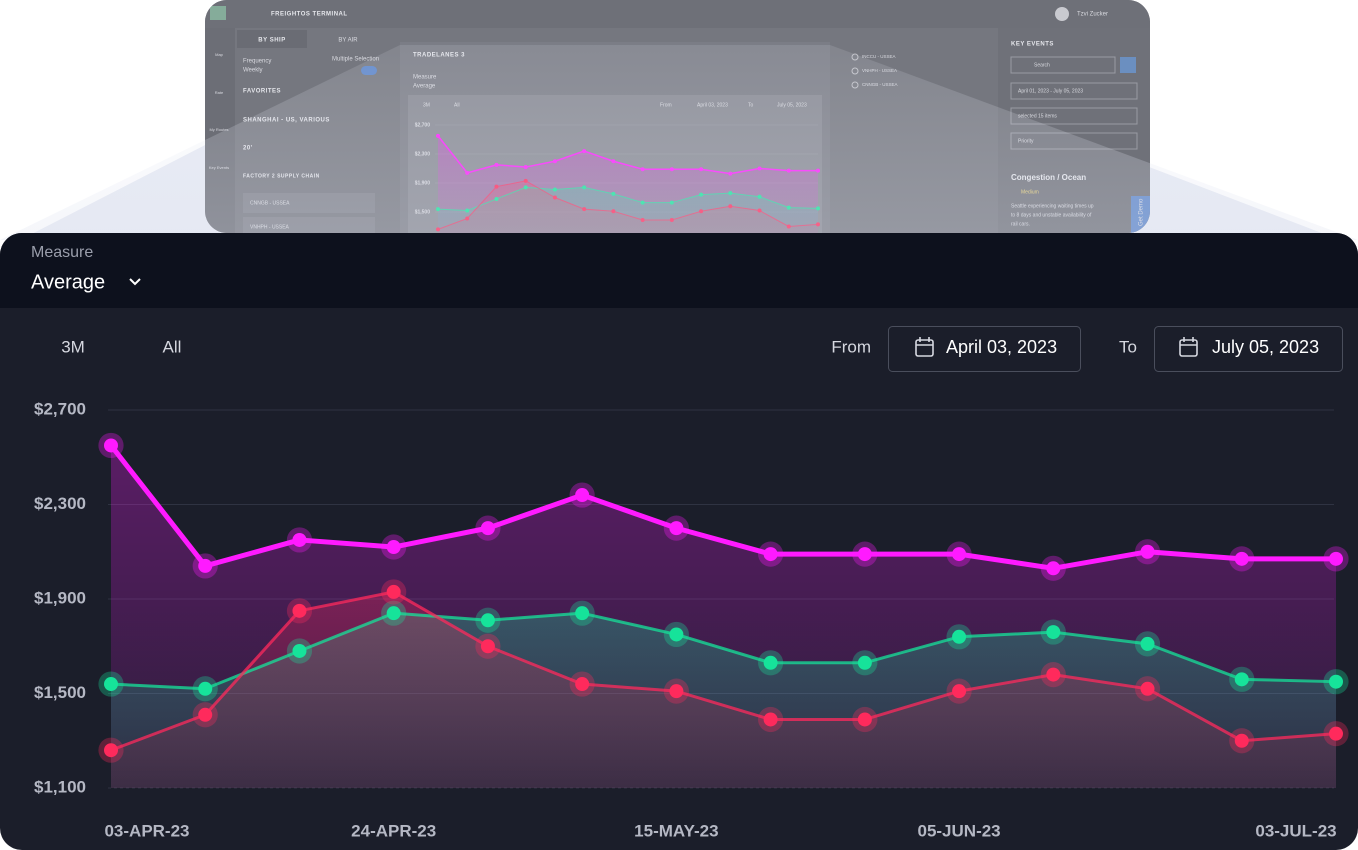 The height and width of the screenshot is (850, 1358). I want to click on selected: selected 15 items, so click(1037, 116).